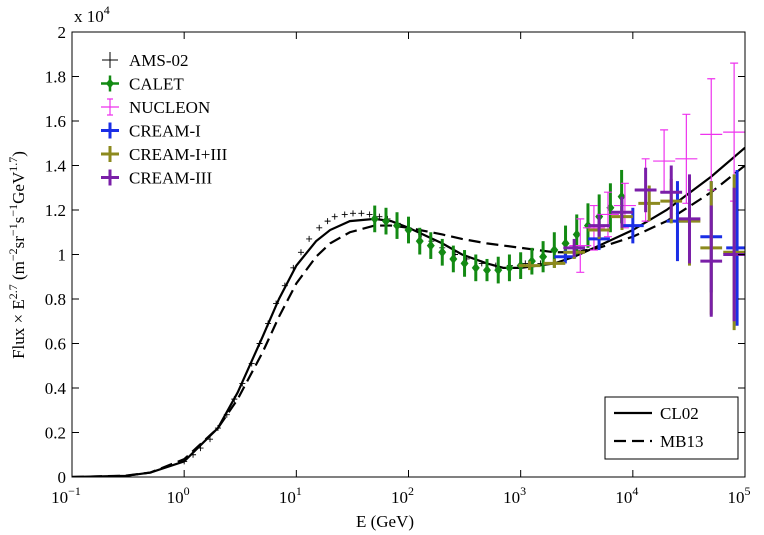 Image resolution: width=764 pixels, height=535 pixels. I want to click on legend-label: CREAM-I, so click(165, 131).